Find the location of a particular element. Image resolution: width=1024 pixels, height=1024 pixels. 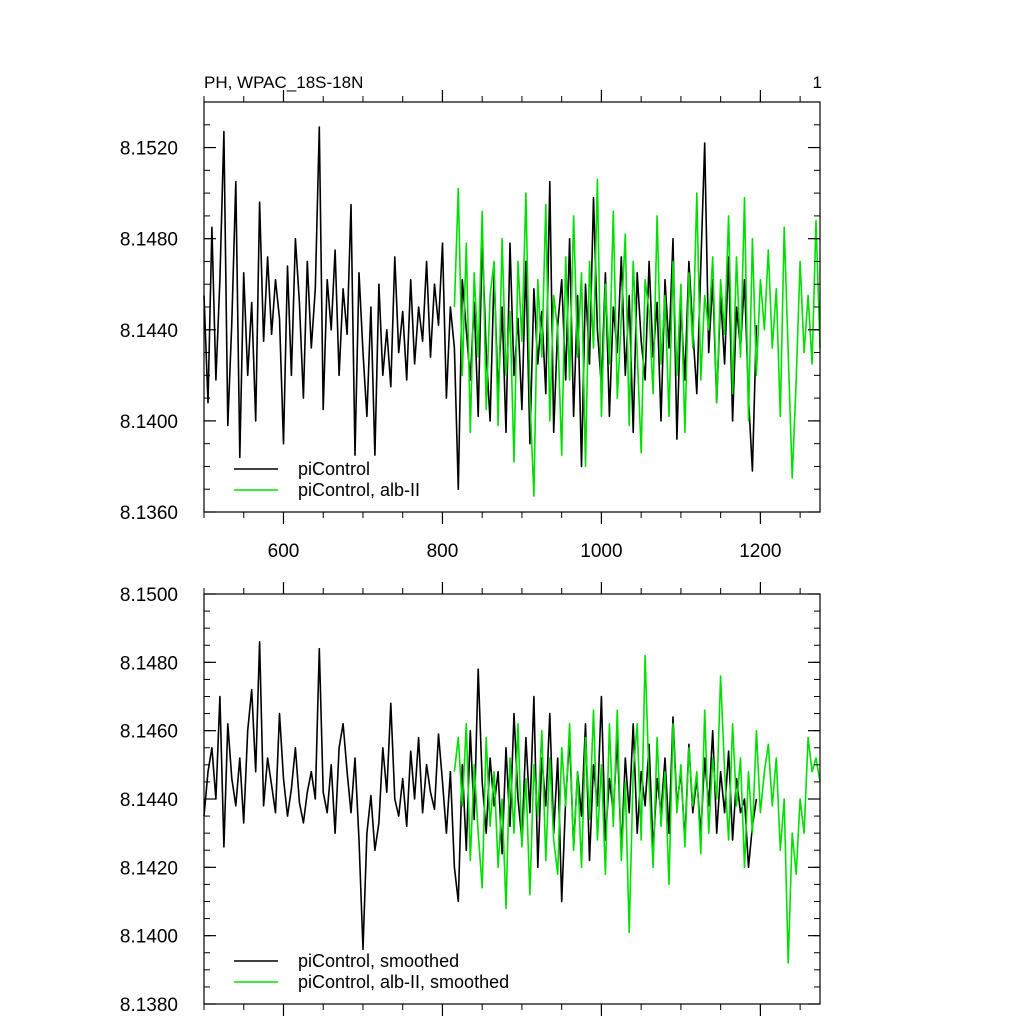

x-tick-label: 1200 is located at coordinates (760, 551).